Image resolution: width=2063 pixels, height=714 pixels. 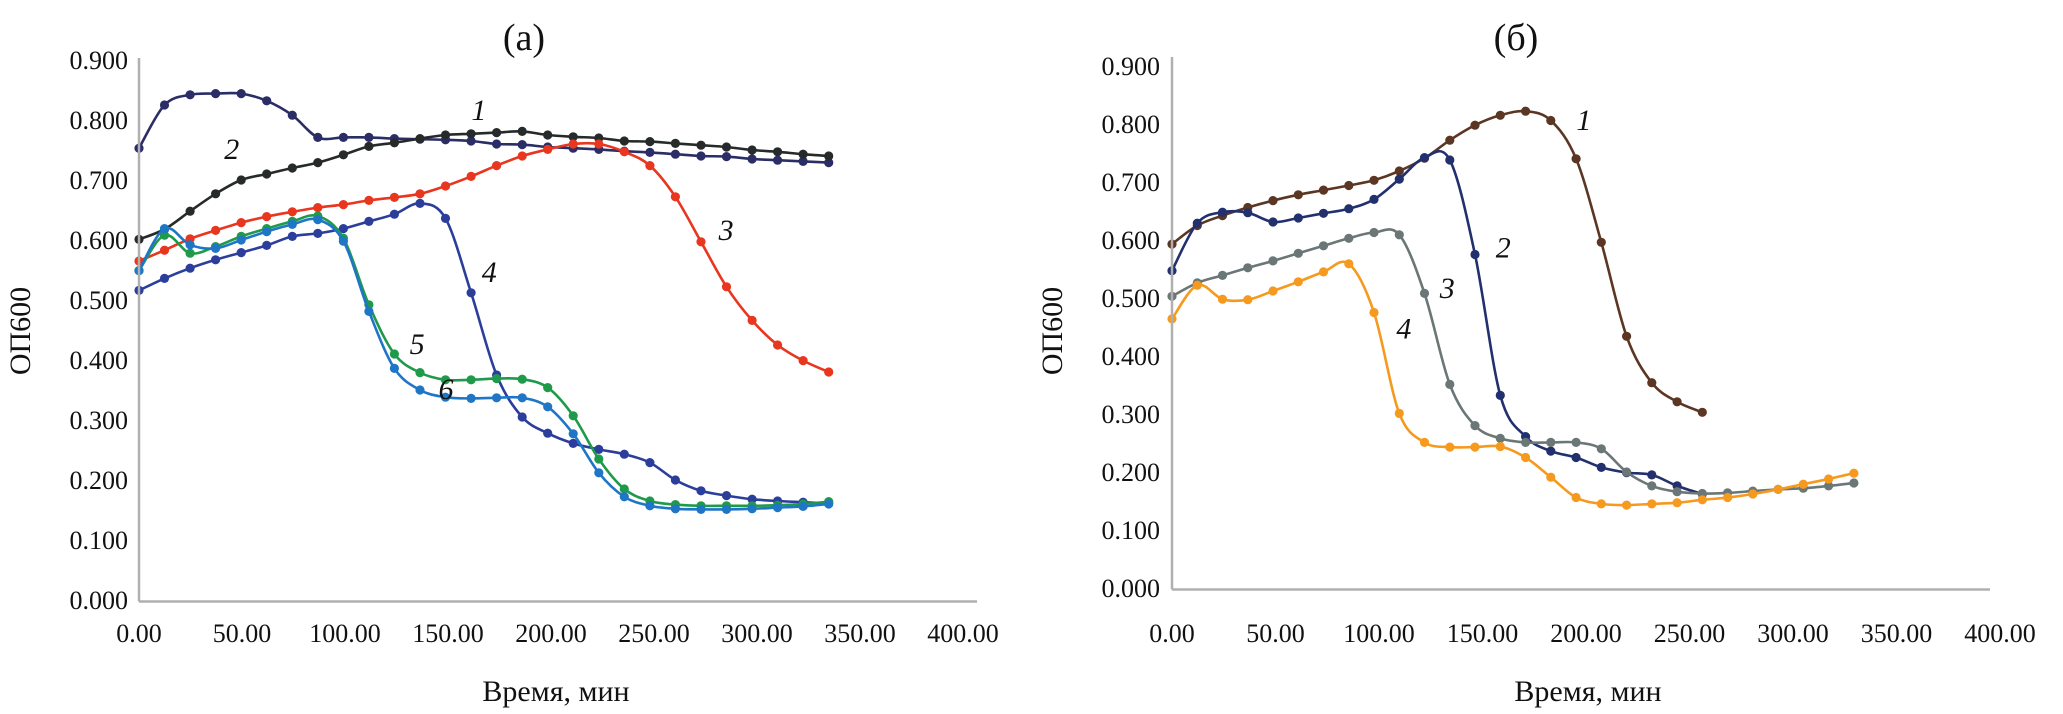 What do you see at coordinates (860, 633) in the screenshot?
I see `x-tick-label: 350.00` at bounding box center [860, 633].